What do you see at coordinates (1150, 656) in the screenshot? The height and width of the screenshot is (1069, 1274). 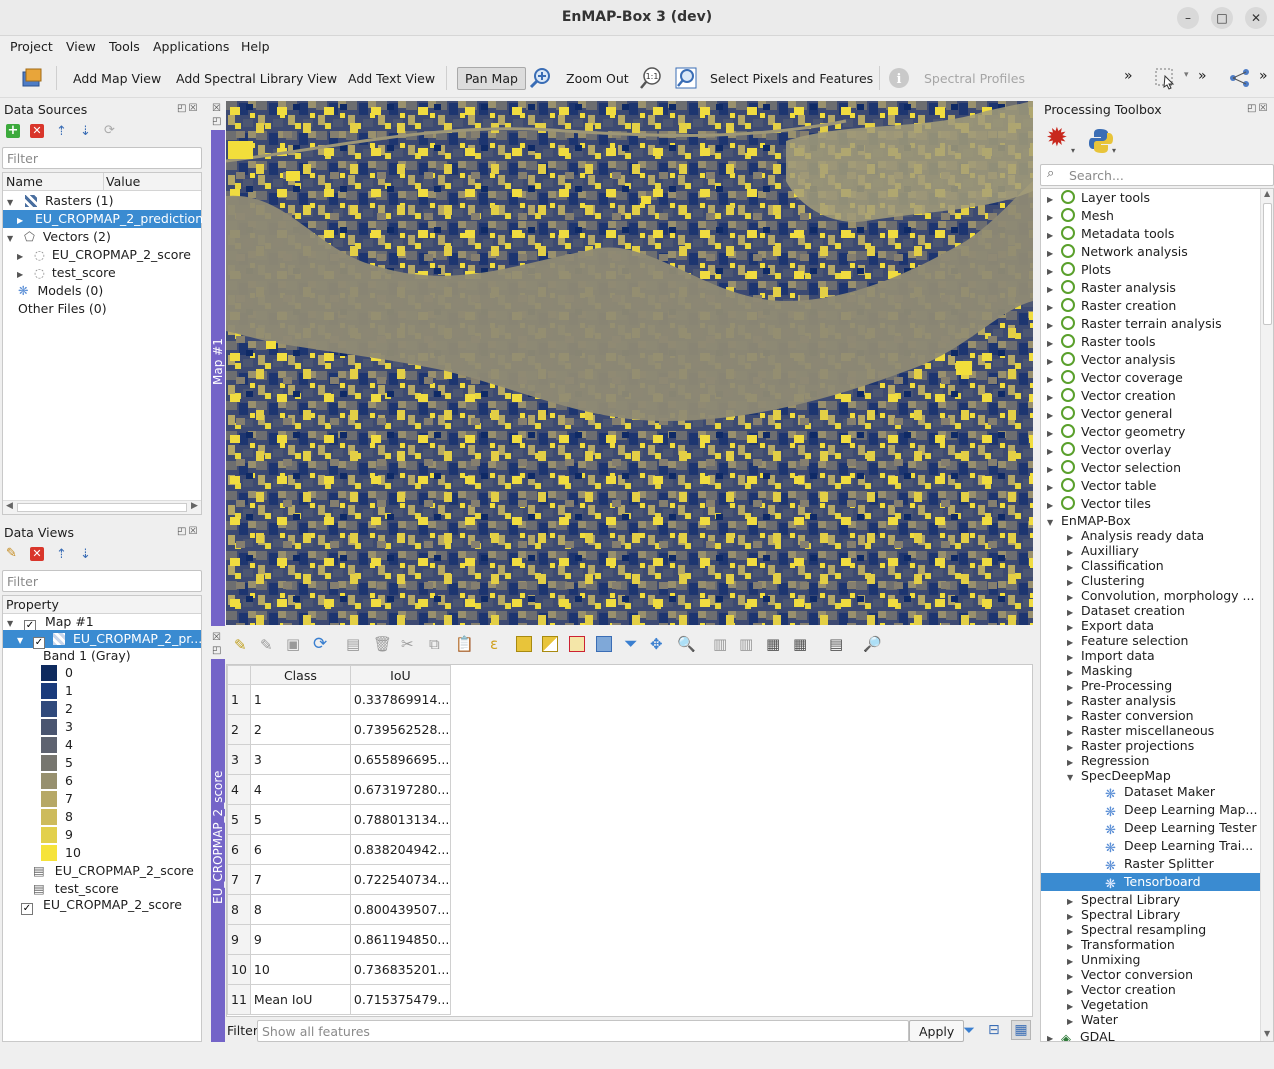 I see `enmap-group-item: ▶ Import data` at bounding box center [1150, 656].